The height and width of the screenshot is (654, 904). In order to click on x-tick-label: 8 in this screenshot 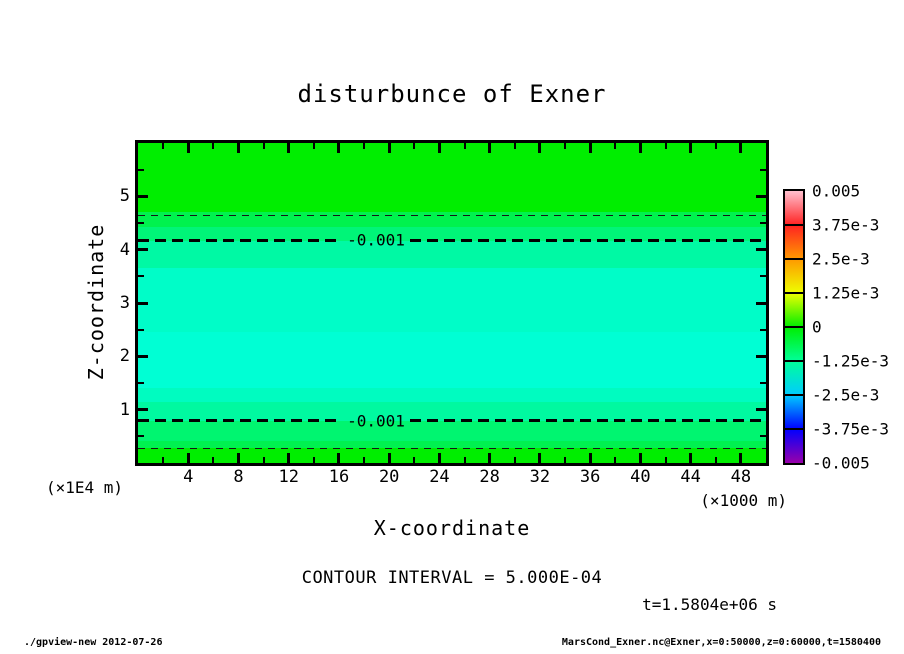, I will do `click(238, 477)`.